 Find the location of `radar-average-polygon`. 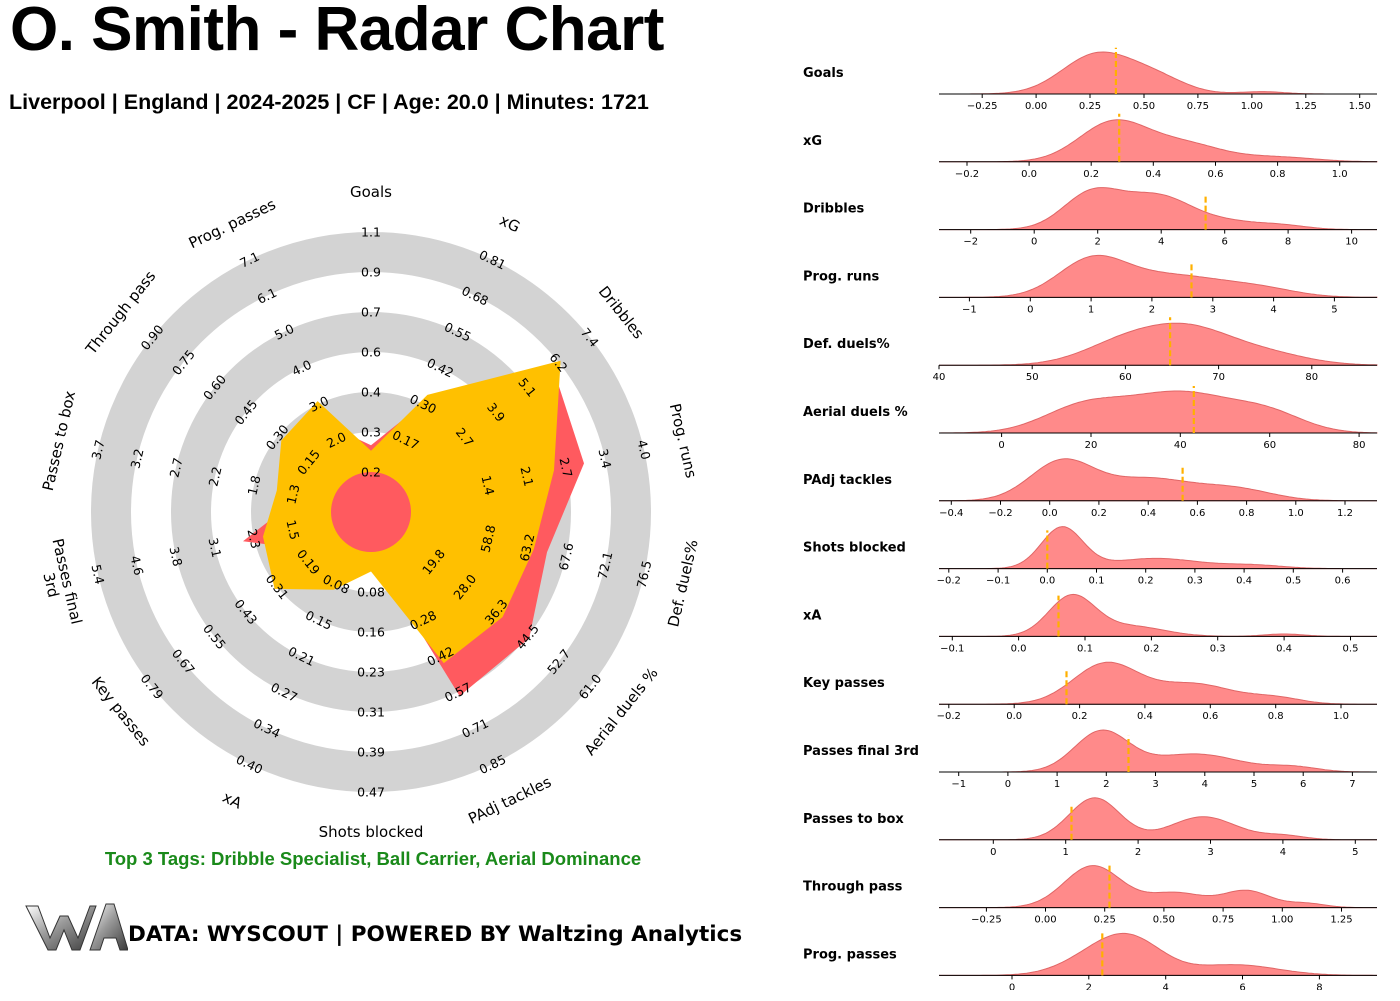

radar-average-polygon is located at coordinates (412, 512).